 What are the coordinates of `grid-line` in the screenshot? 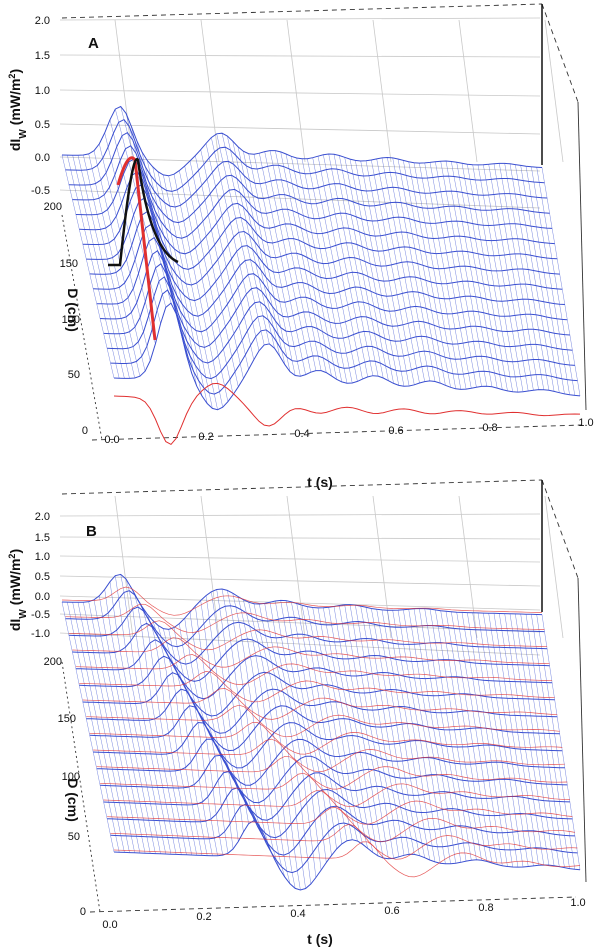 It's located at (554, 91).